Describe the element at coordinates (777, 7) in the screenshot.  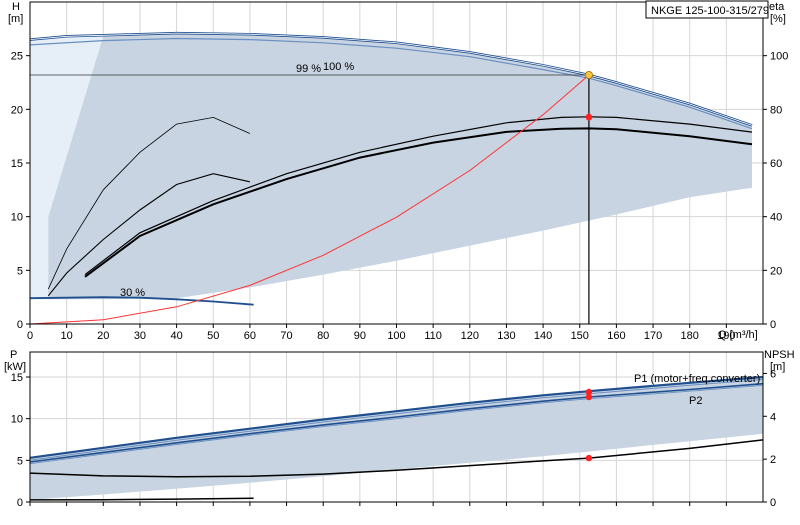
I see `y-axis-right-name-top: eta` at that location.